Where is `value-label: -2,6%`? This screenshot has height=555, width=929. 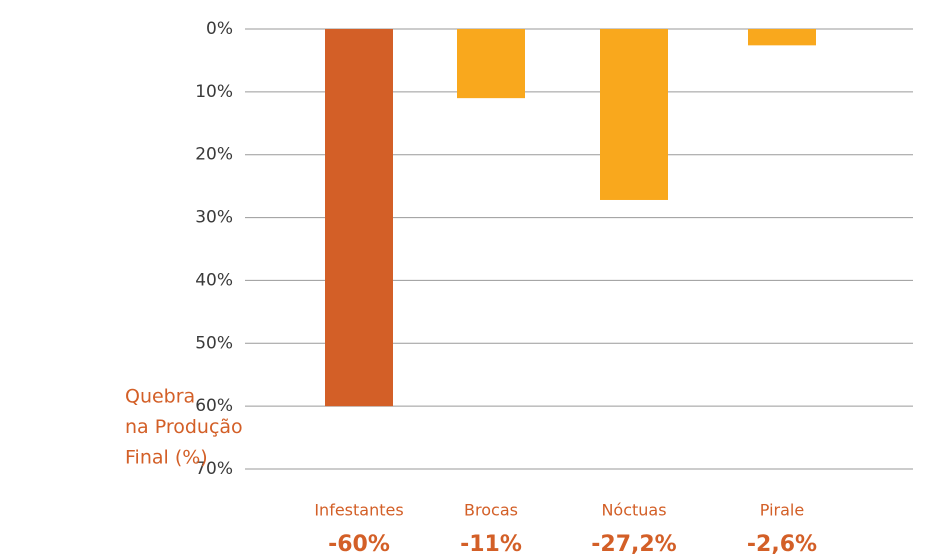
value-label: -2,6% is located at coordinates (782, 543).